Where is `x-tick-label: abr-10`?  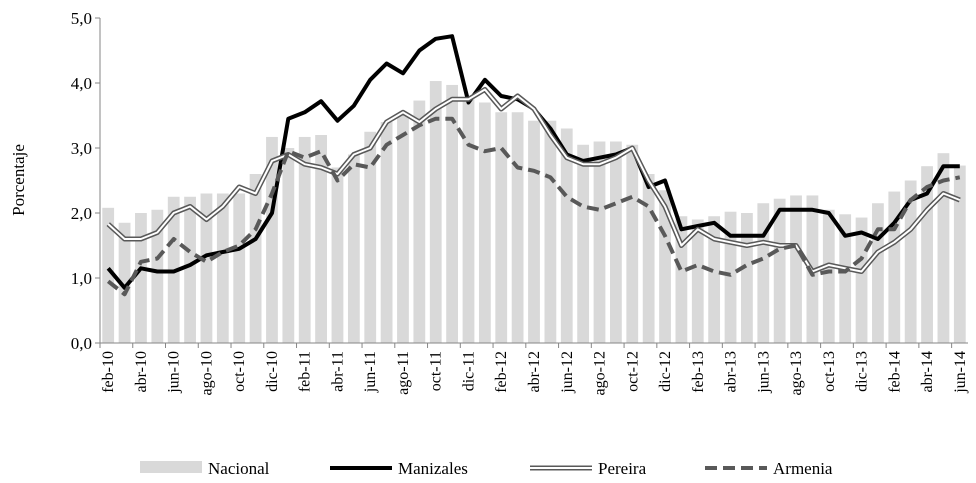 x-tick-label: abr-10 is located at coordinates (141, 371).